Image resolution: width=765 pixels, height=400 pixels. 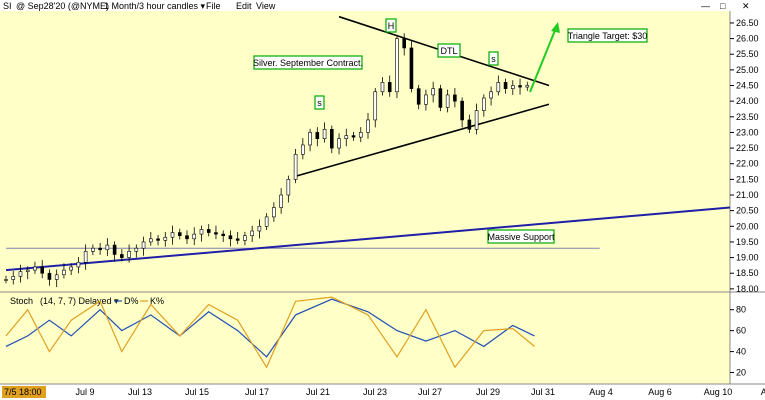 What do you see at coordinates (747, 164) in the screenshot?
I see `price-tick-label: 22.00` at bounding box center [747, 164].